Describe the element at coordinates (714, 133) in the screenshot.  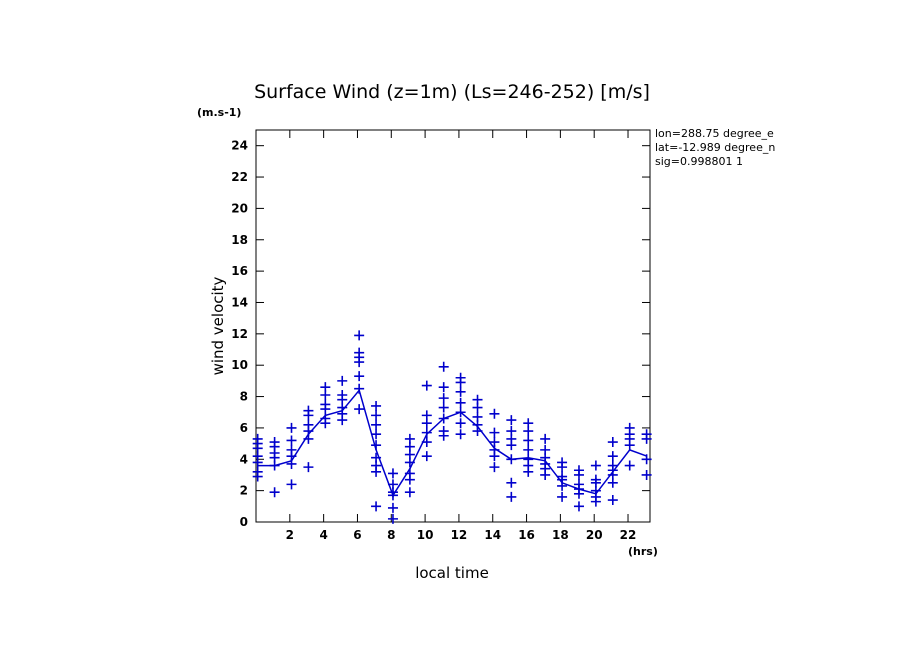
I see `info-lon: lon=288.75 degree_e` at that location.